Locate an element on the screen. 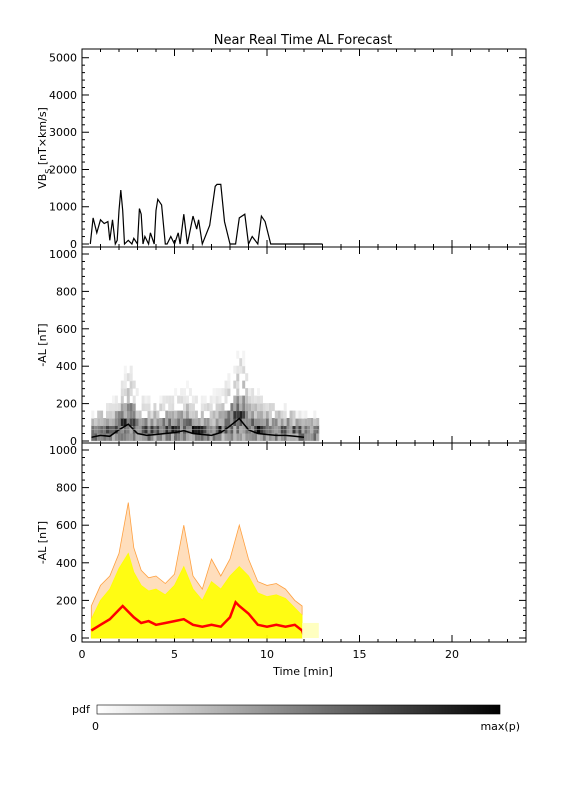 The height and width of the screenshot is (792, 576). colorbar-max-label: max(p) is located at coordinates (500, 726).